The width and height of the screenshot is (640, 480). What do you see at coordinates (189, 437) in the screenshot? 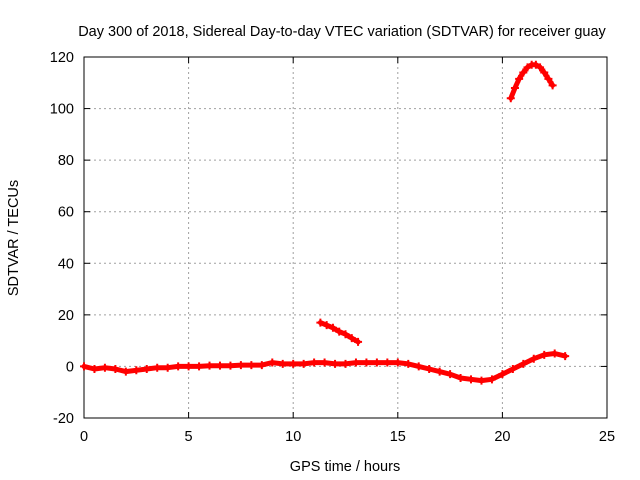
I see `x-tick-label: 5` at bounding box center [189, 437].